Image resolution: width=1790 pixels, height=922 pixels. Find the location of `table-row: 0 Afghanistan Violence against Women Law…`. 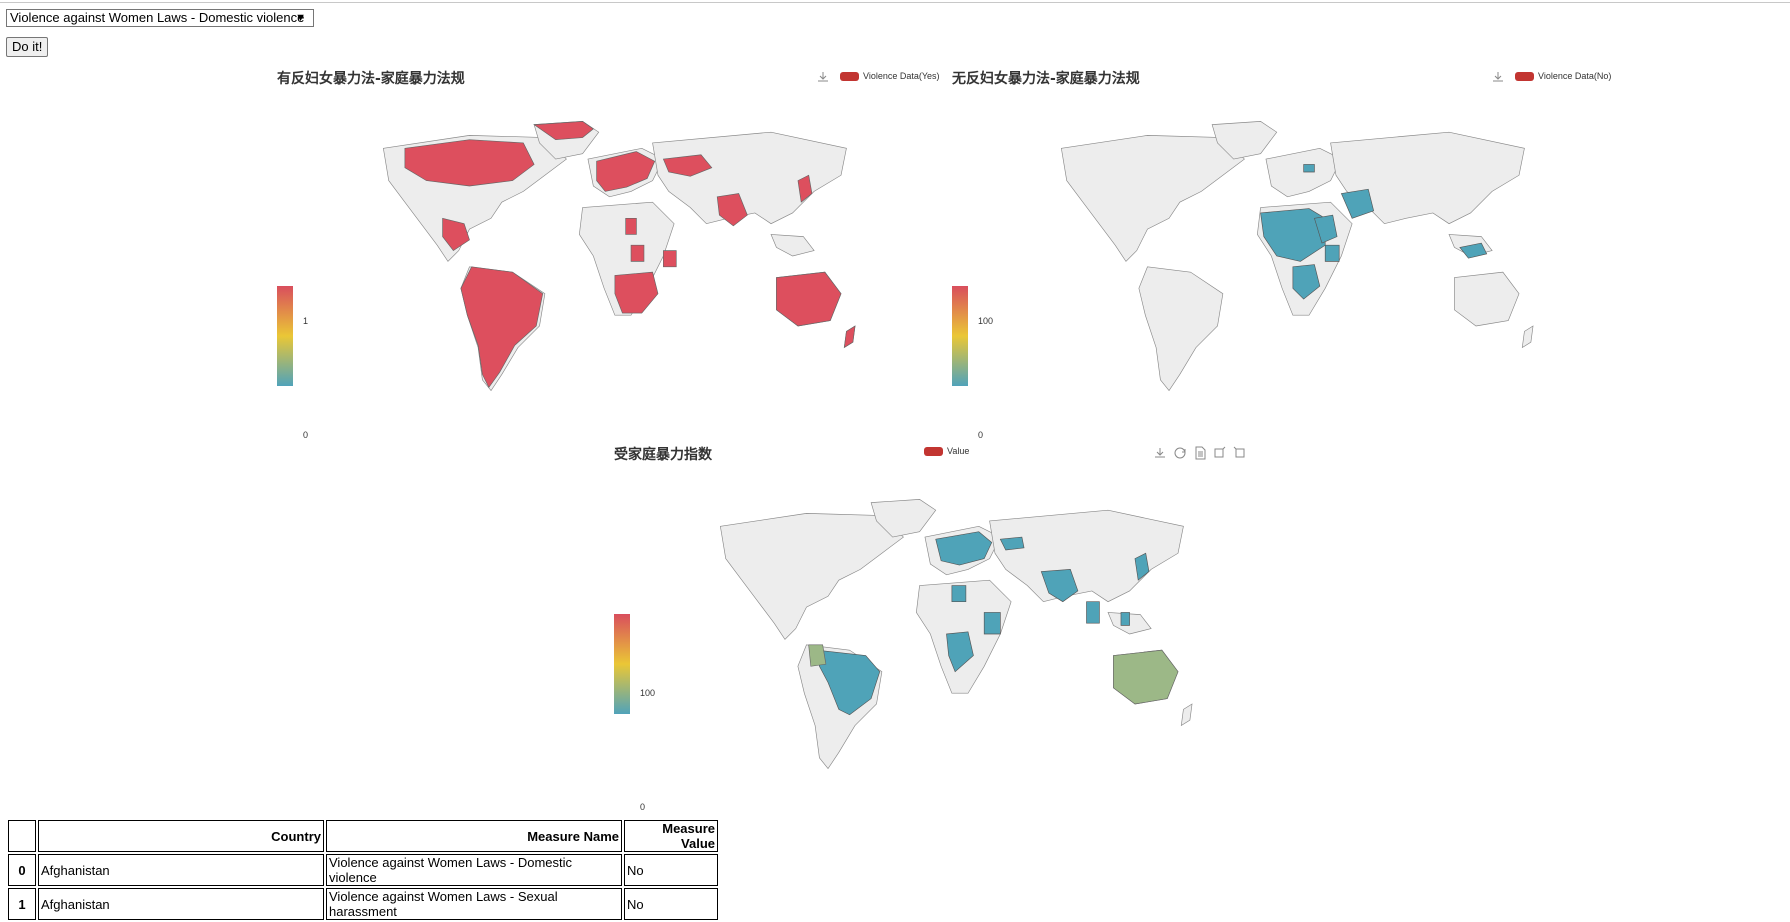

table-row: 0 Afghanistan Violence against Women Law… is located at coordinates (363, 870).